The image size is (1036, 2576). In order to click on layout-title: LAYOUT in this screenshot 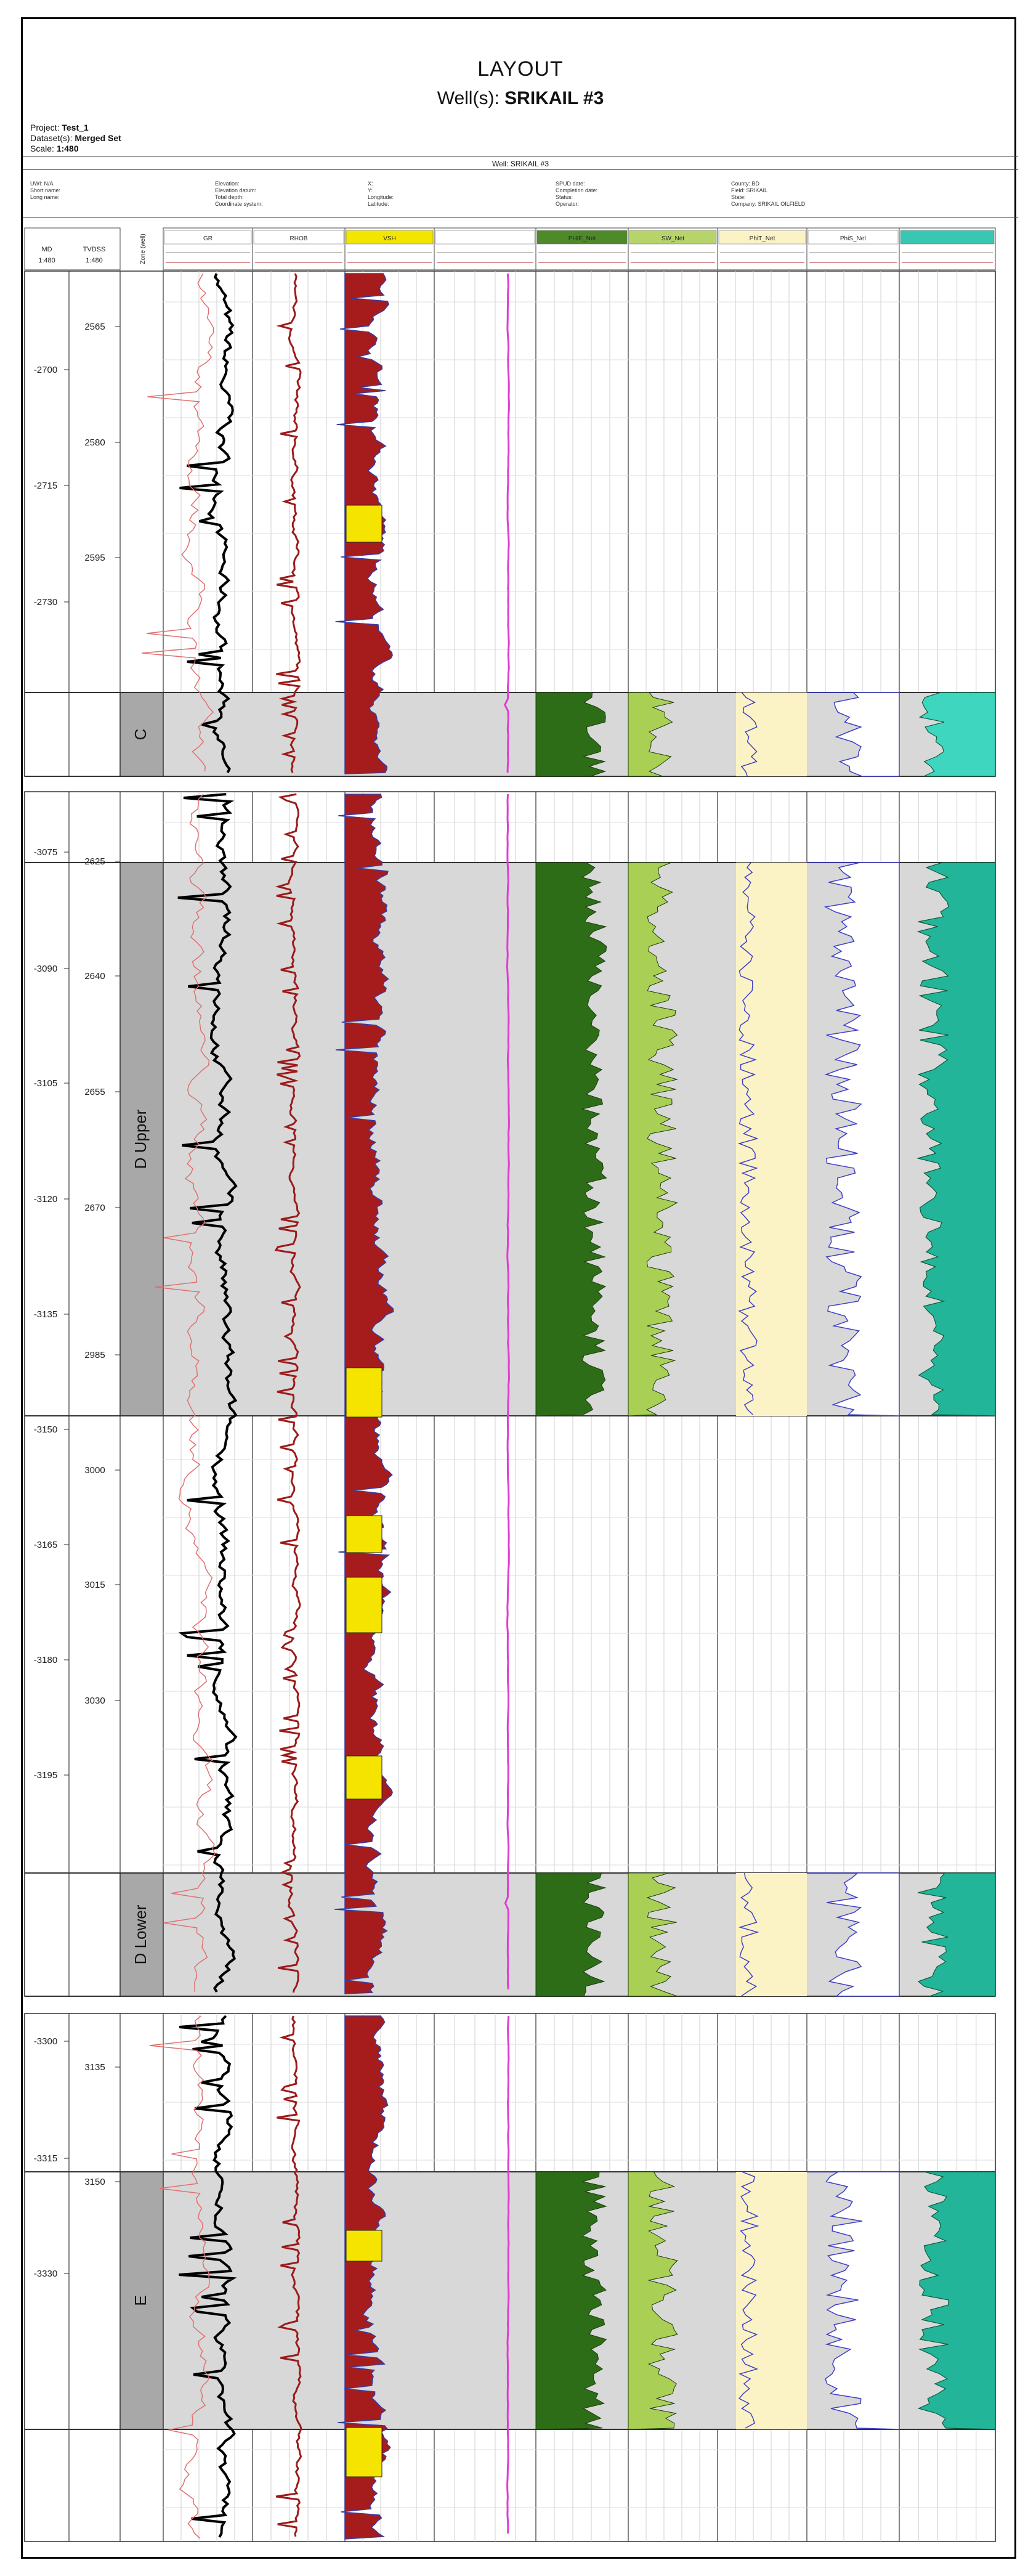, I will do `click(520, 69)`.